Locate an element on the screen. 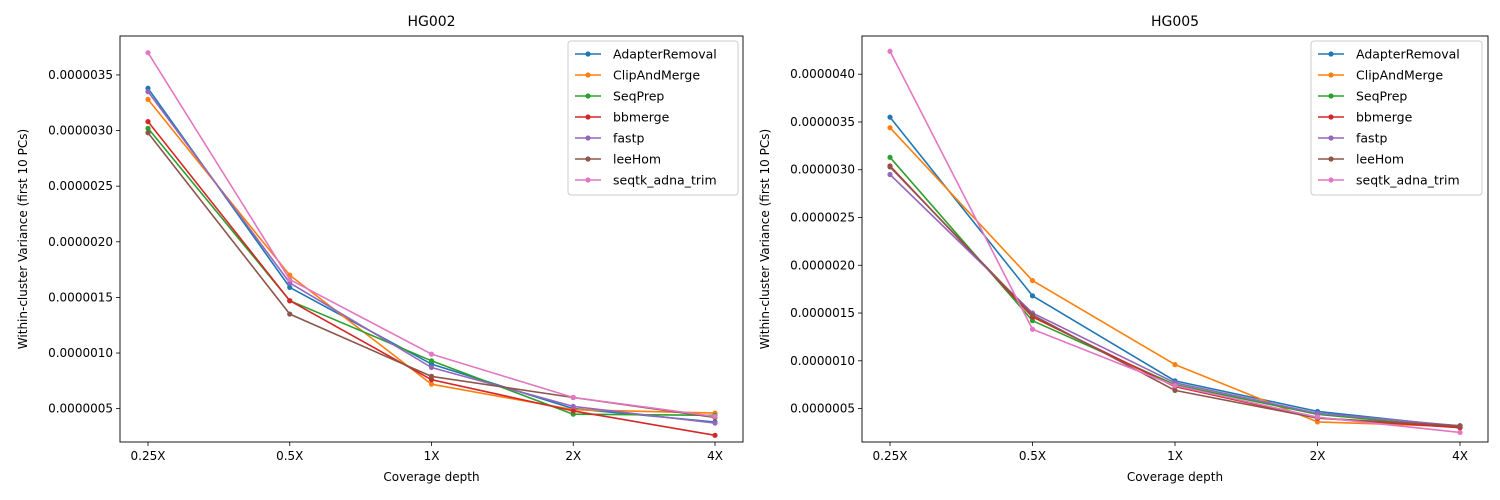 Image resolution: width=1500 pixels, height=500 pixels. chart-title: HG005 is located at coordinates (1175, 22).